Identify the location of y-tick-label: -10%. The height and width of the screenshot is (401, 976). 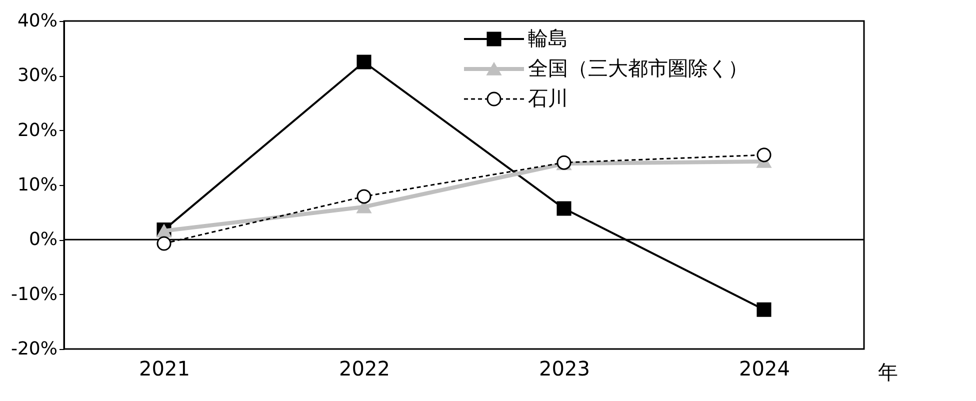
(34, 294).